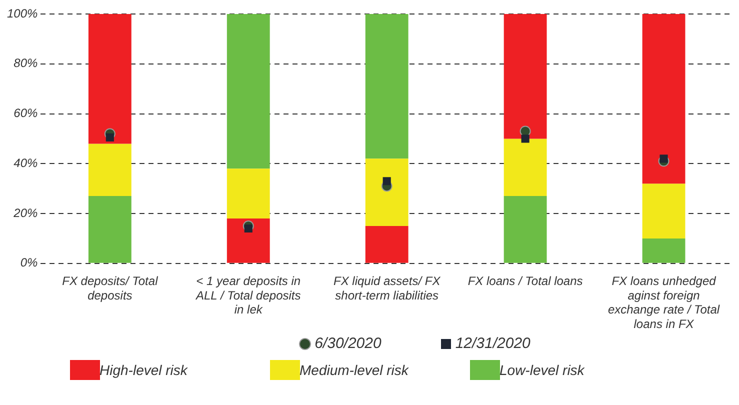 Image resolution: width=739 pixels, height=405 pixels. What do you see at coordinates (664, 303) in the screenshot?
I see `x-tick-label: FX loans unhedged aginst foreign exchange rate / Total loans in FX` at bounding box center [664, 303].